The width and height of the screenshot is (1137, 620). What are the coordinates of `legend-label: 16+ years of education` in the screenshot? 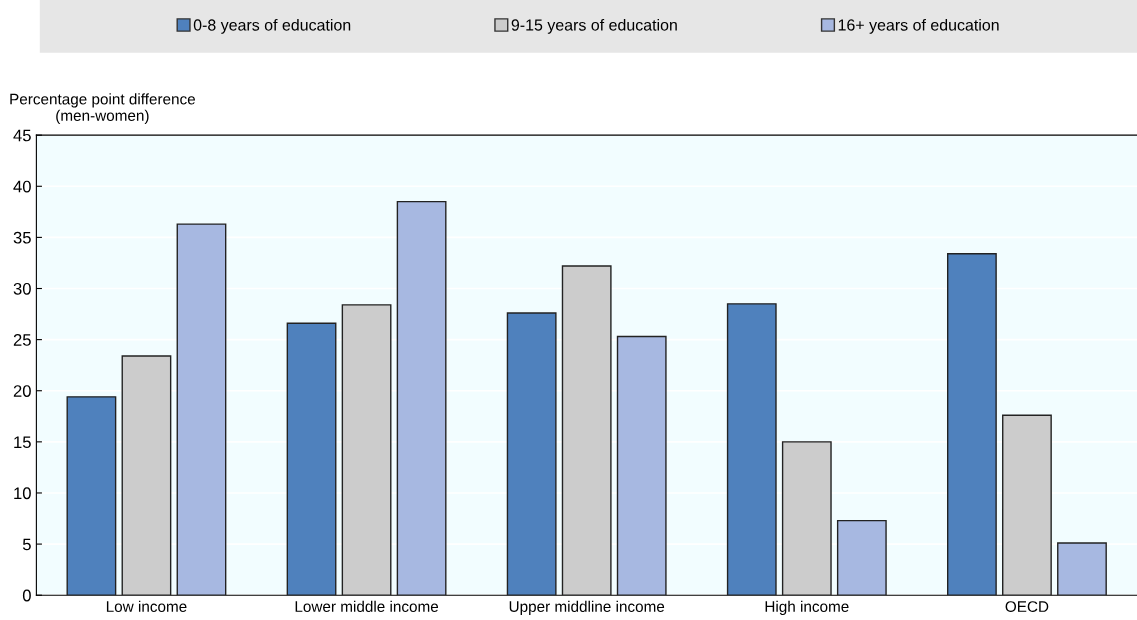 It's located at (918, 26).